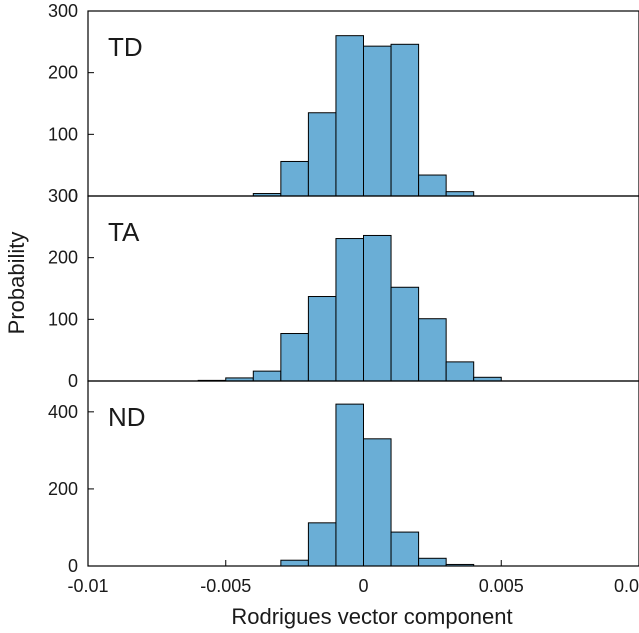 The width and height of the screenshot is (639, 633). I want to click on y-axis-title: Probability, so click(16, 283).